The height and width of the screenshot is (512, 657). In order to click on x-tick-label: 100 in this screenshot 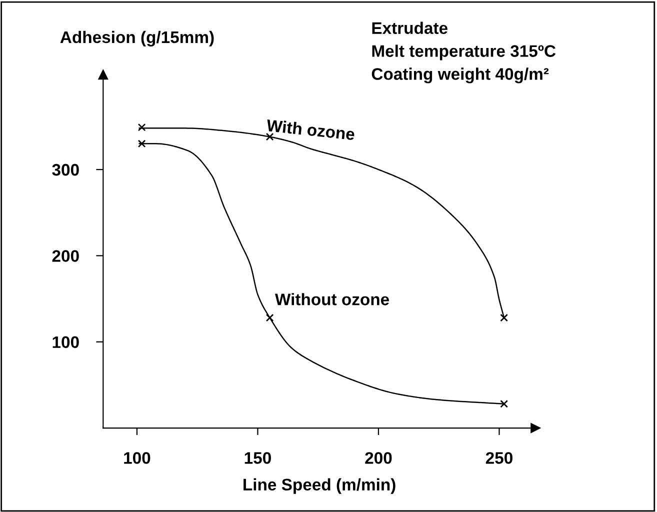, I will do `click(137, 458)`.